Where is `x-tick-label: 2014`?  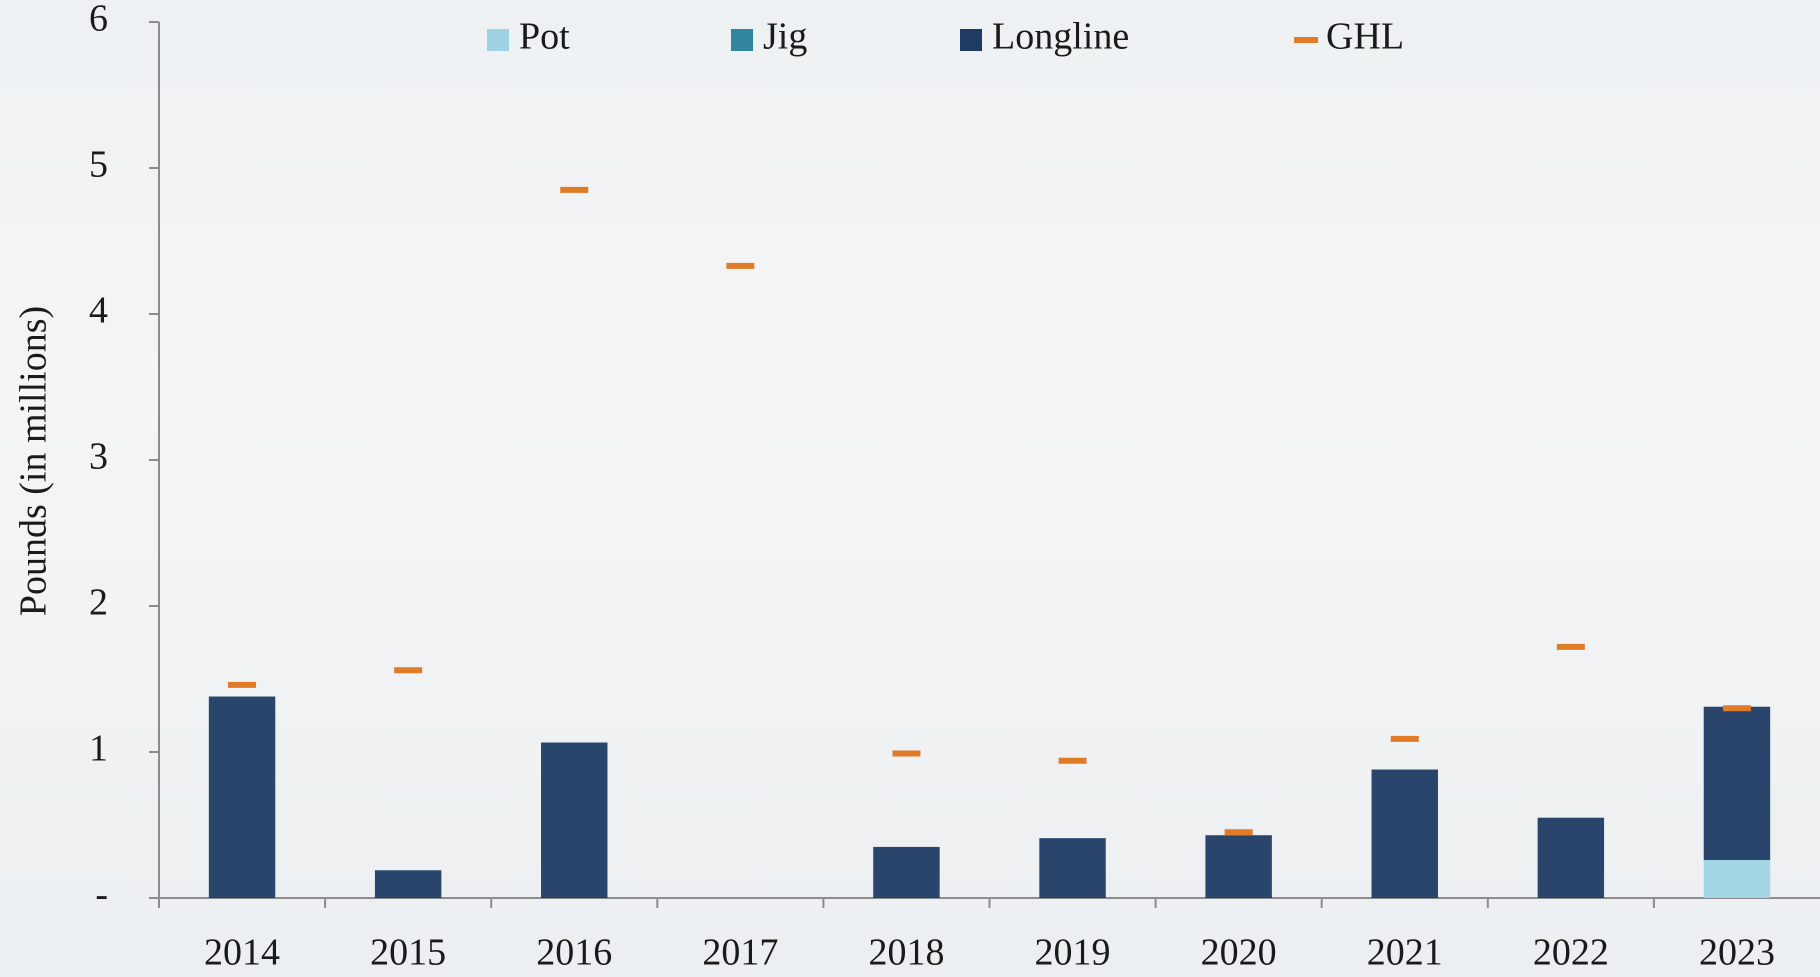 x-tick-label: 2014 is located at coordinates (242, 953).